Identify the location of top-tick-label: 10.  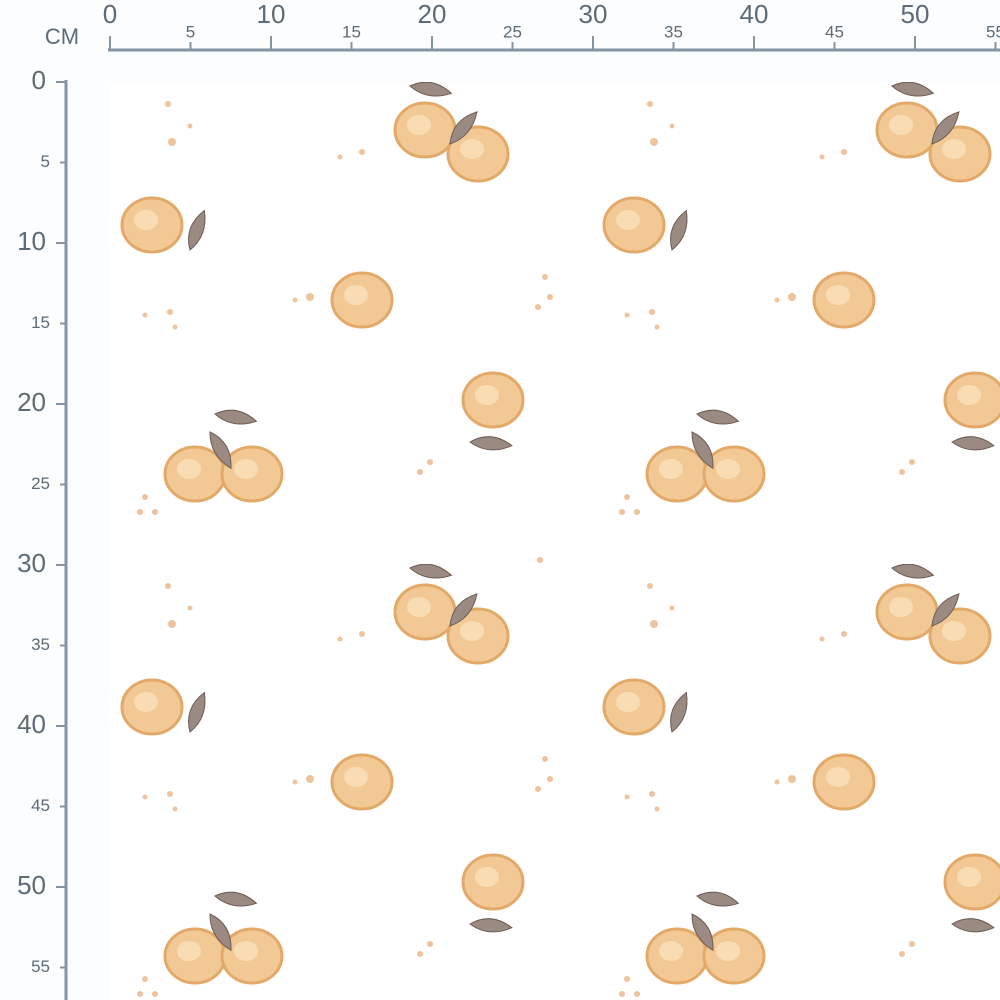
(271, 14).